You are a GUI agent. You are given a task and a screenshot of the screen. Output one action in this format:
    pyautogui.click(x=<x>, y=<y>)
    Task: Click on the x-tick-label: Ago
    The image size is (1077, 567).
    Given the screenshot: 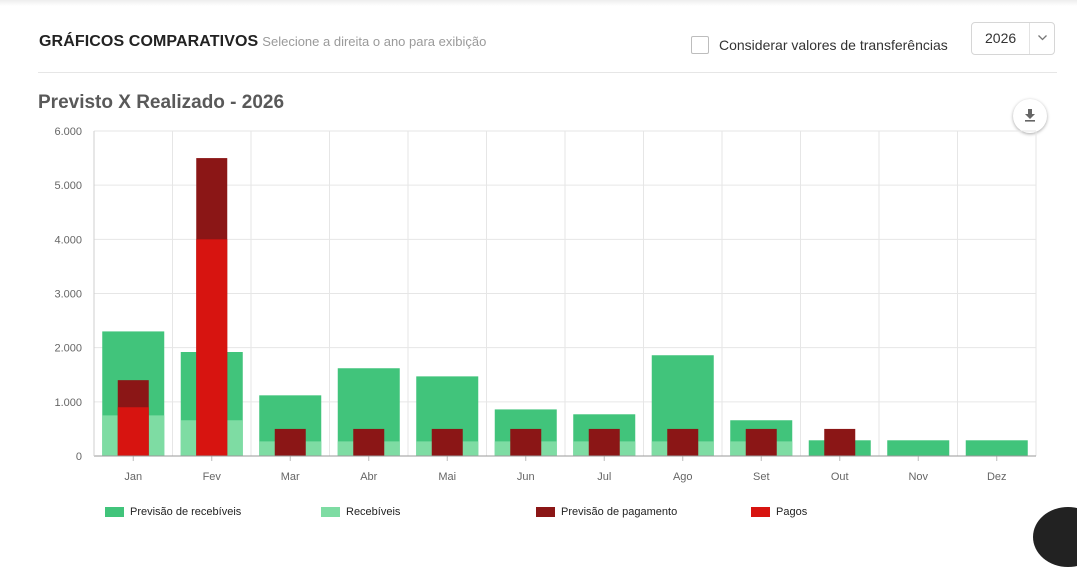 What is the action you would take?
    pyautogui.click(x=683, y=477)
    